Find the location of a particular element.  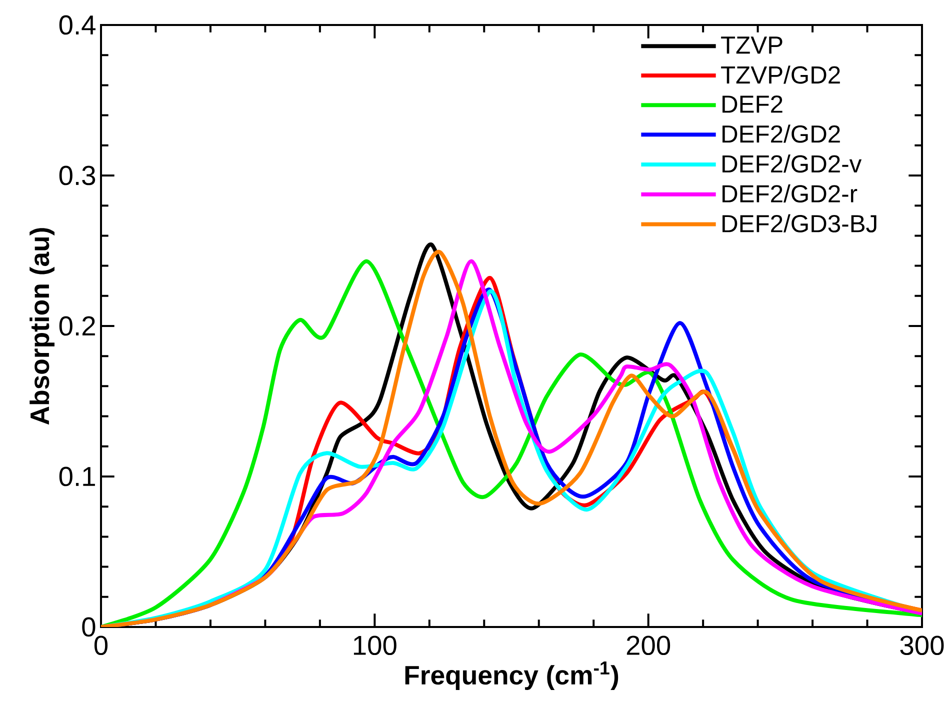

x-tick-label: 300 is located at coordinates (922, 646).